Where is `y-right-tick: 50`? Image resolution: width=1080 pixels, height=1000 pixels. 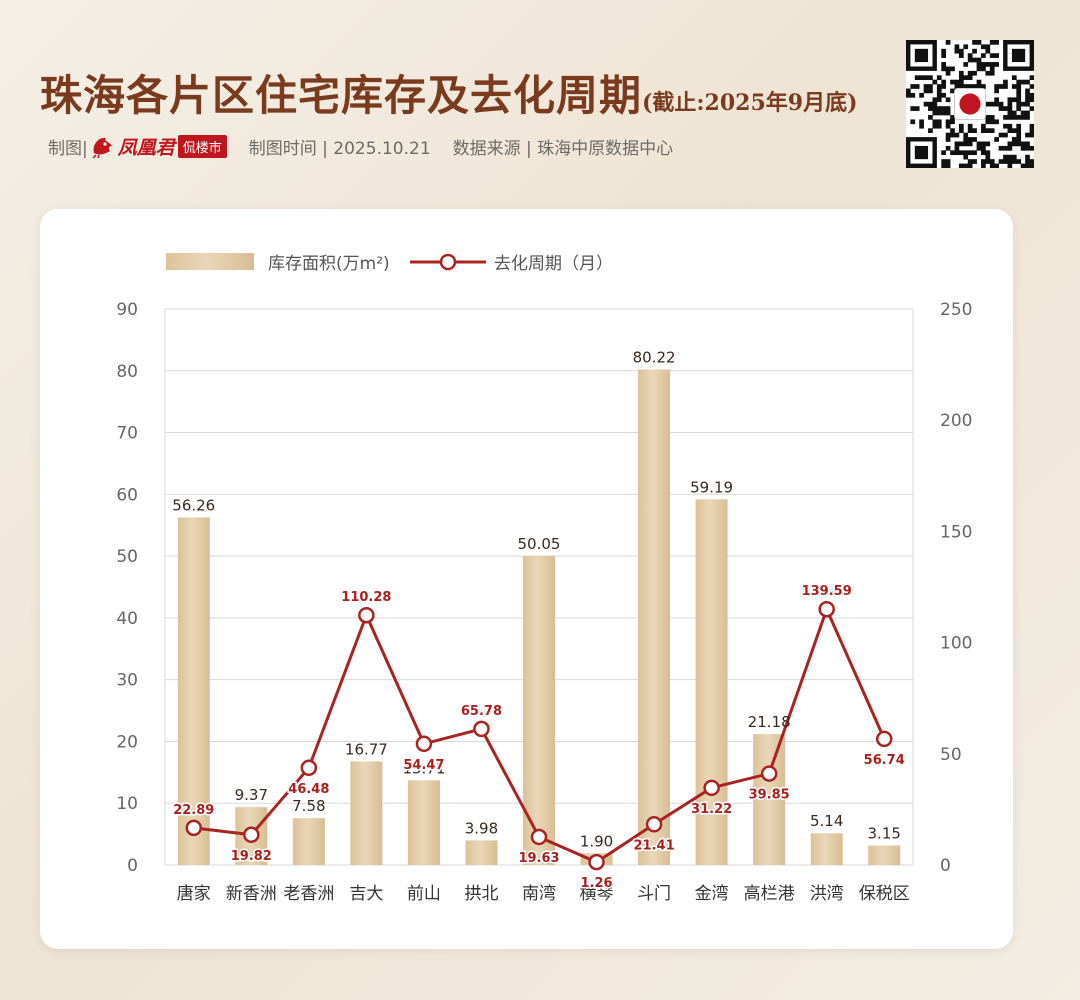 y-right-tick: 50 is located at coordinates (951, 755).